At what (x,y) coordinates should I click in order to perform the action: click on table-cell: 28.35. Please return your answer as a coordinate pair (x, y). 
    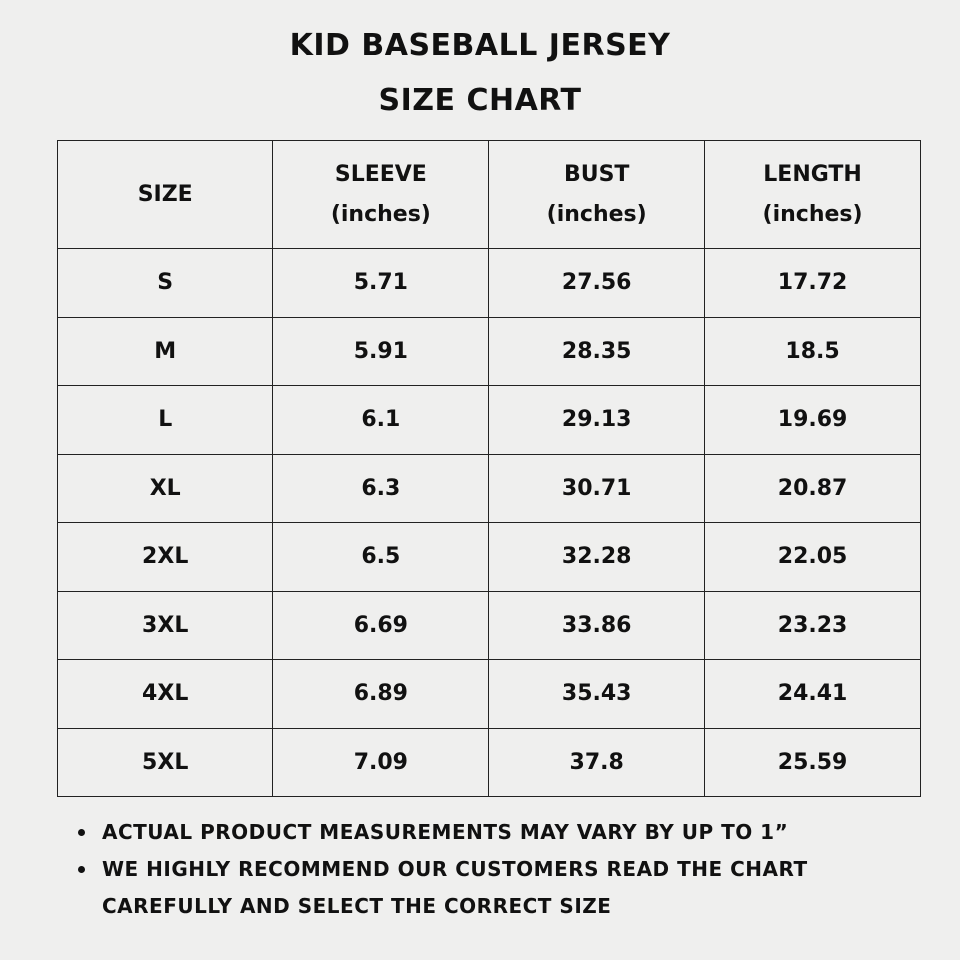
    Looking at the image, I should click on (597, 351).